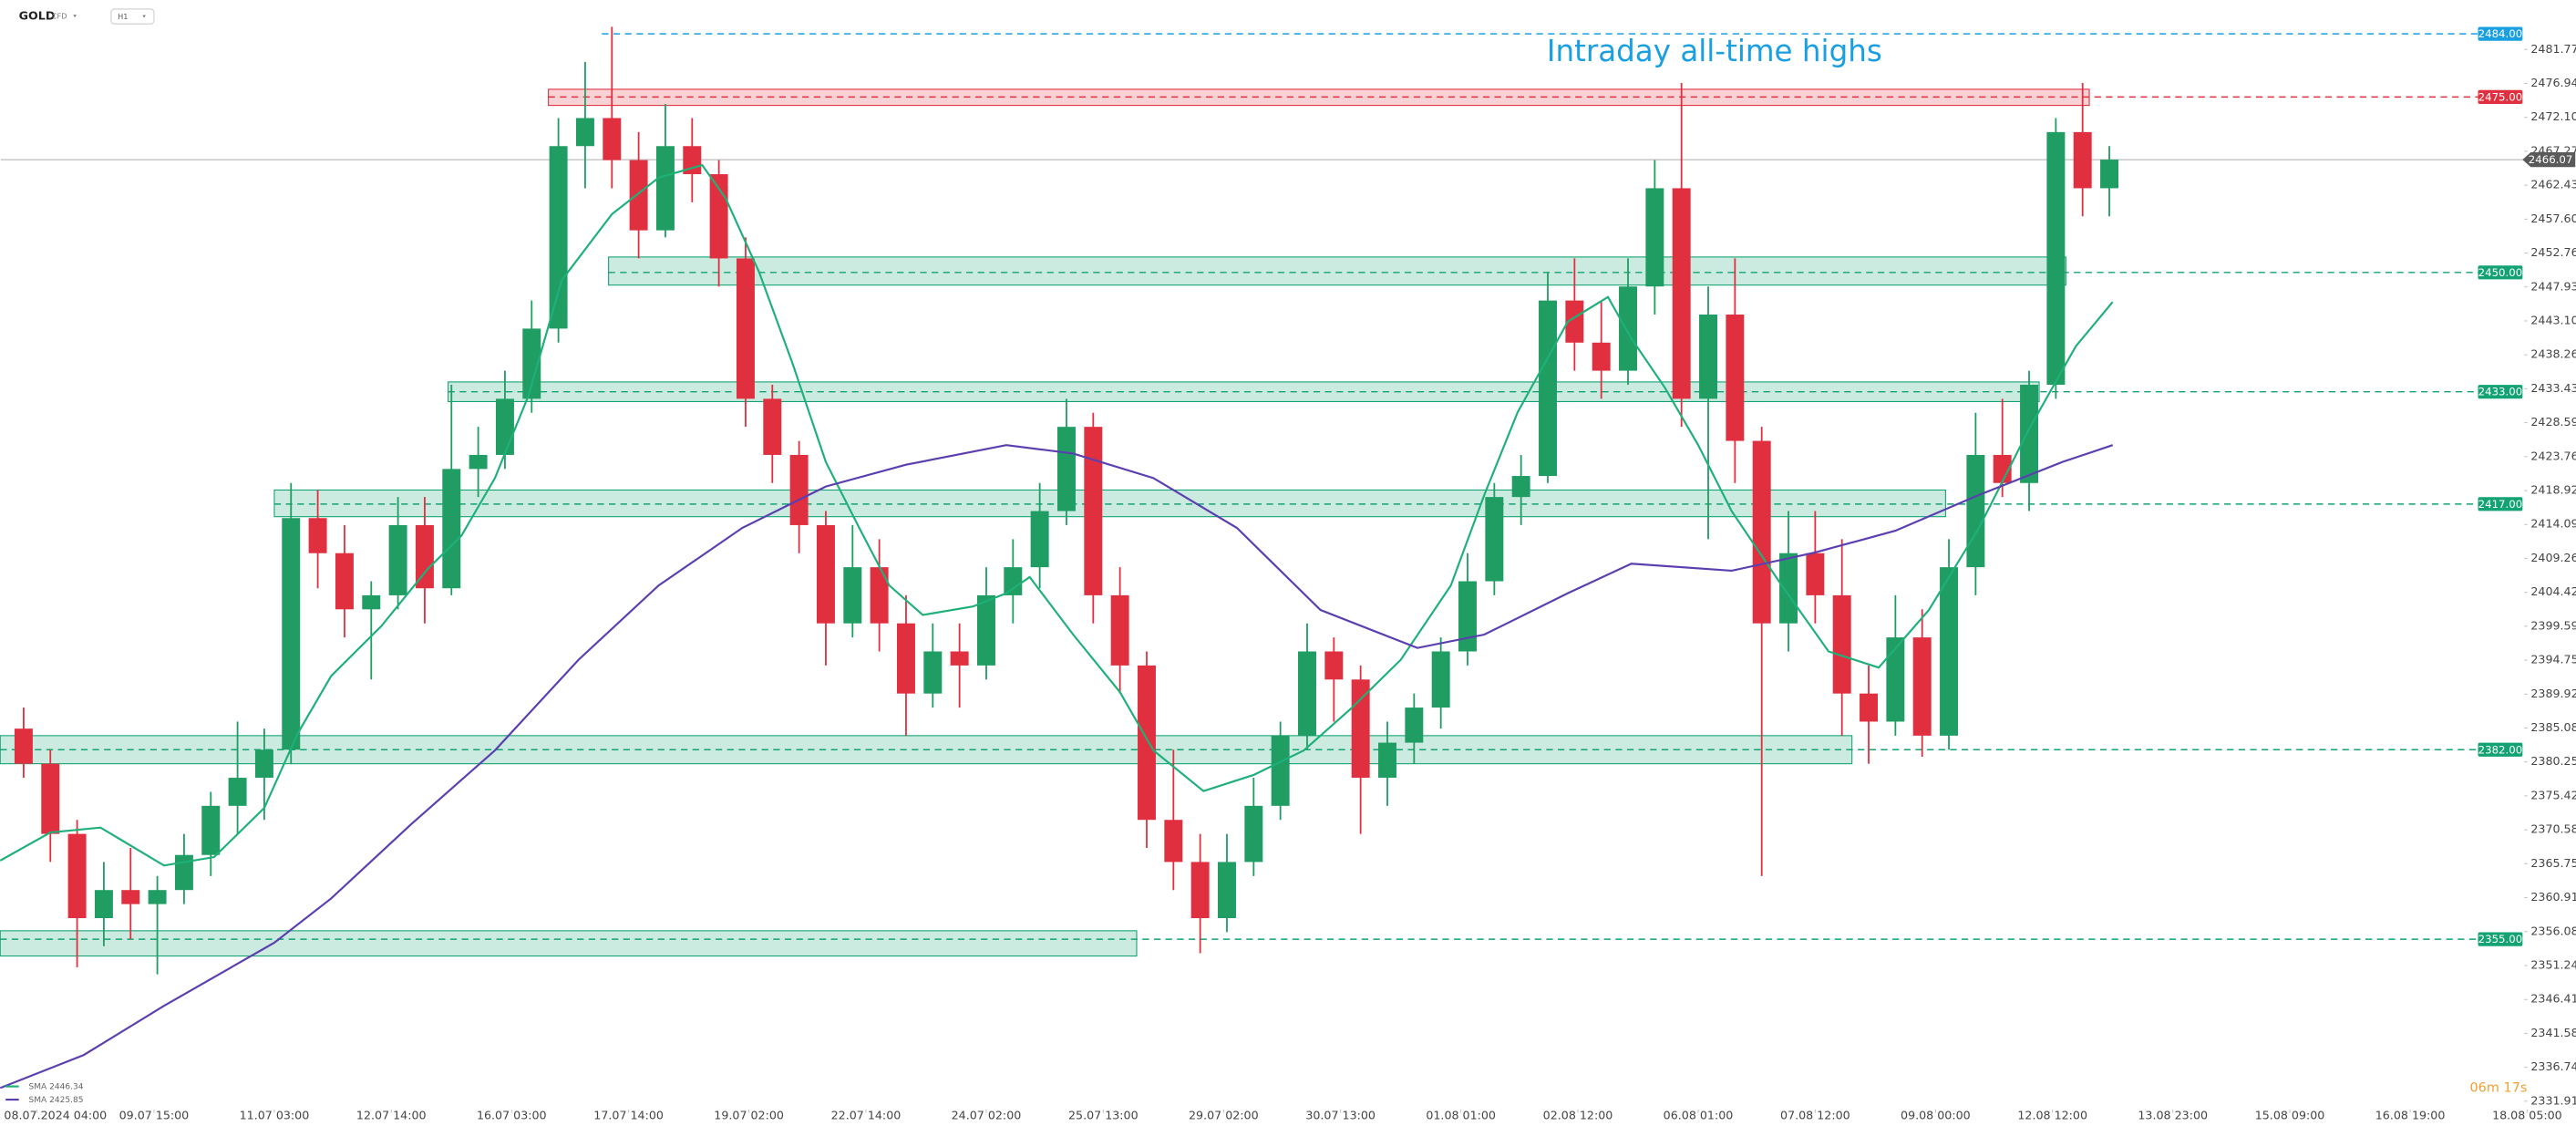 The height and width of the screenshot is (1126, 2576). What do you see at coordinates (2553, 524) in the screenshot?
I see `y-tick-label: 2414.09` at bounding box center [2553, 524].